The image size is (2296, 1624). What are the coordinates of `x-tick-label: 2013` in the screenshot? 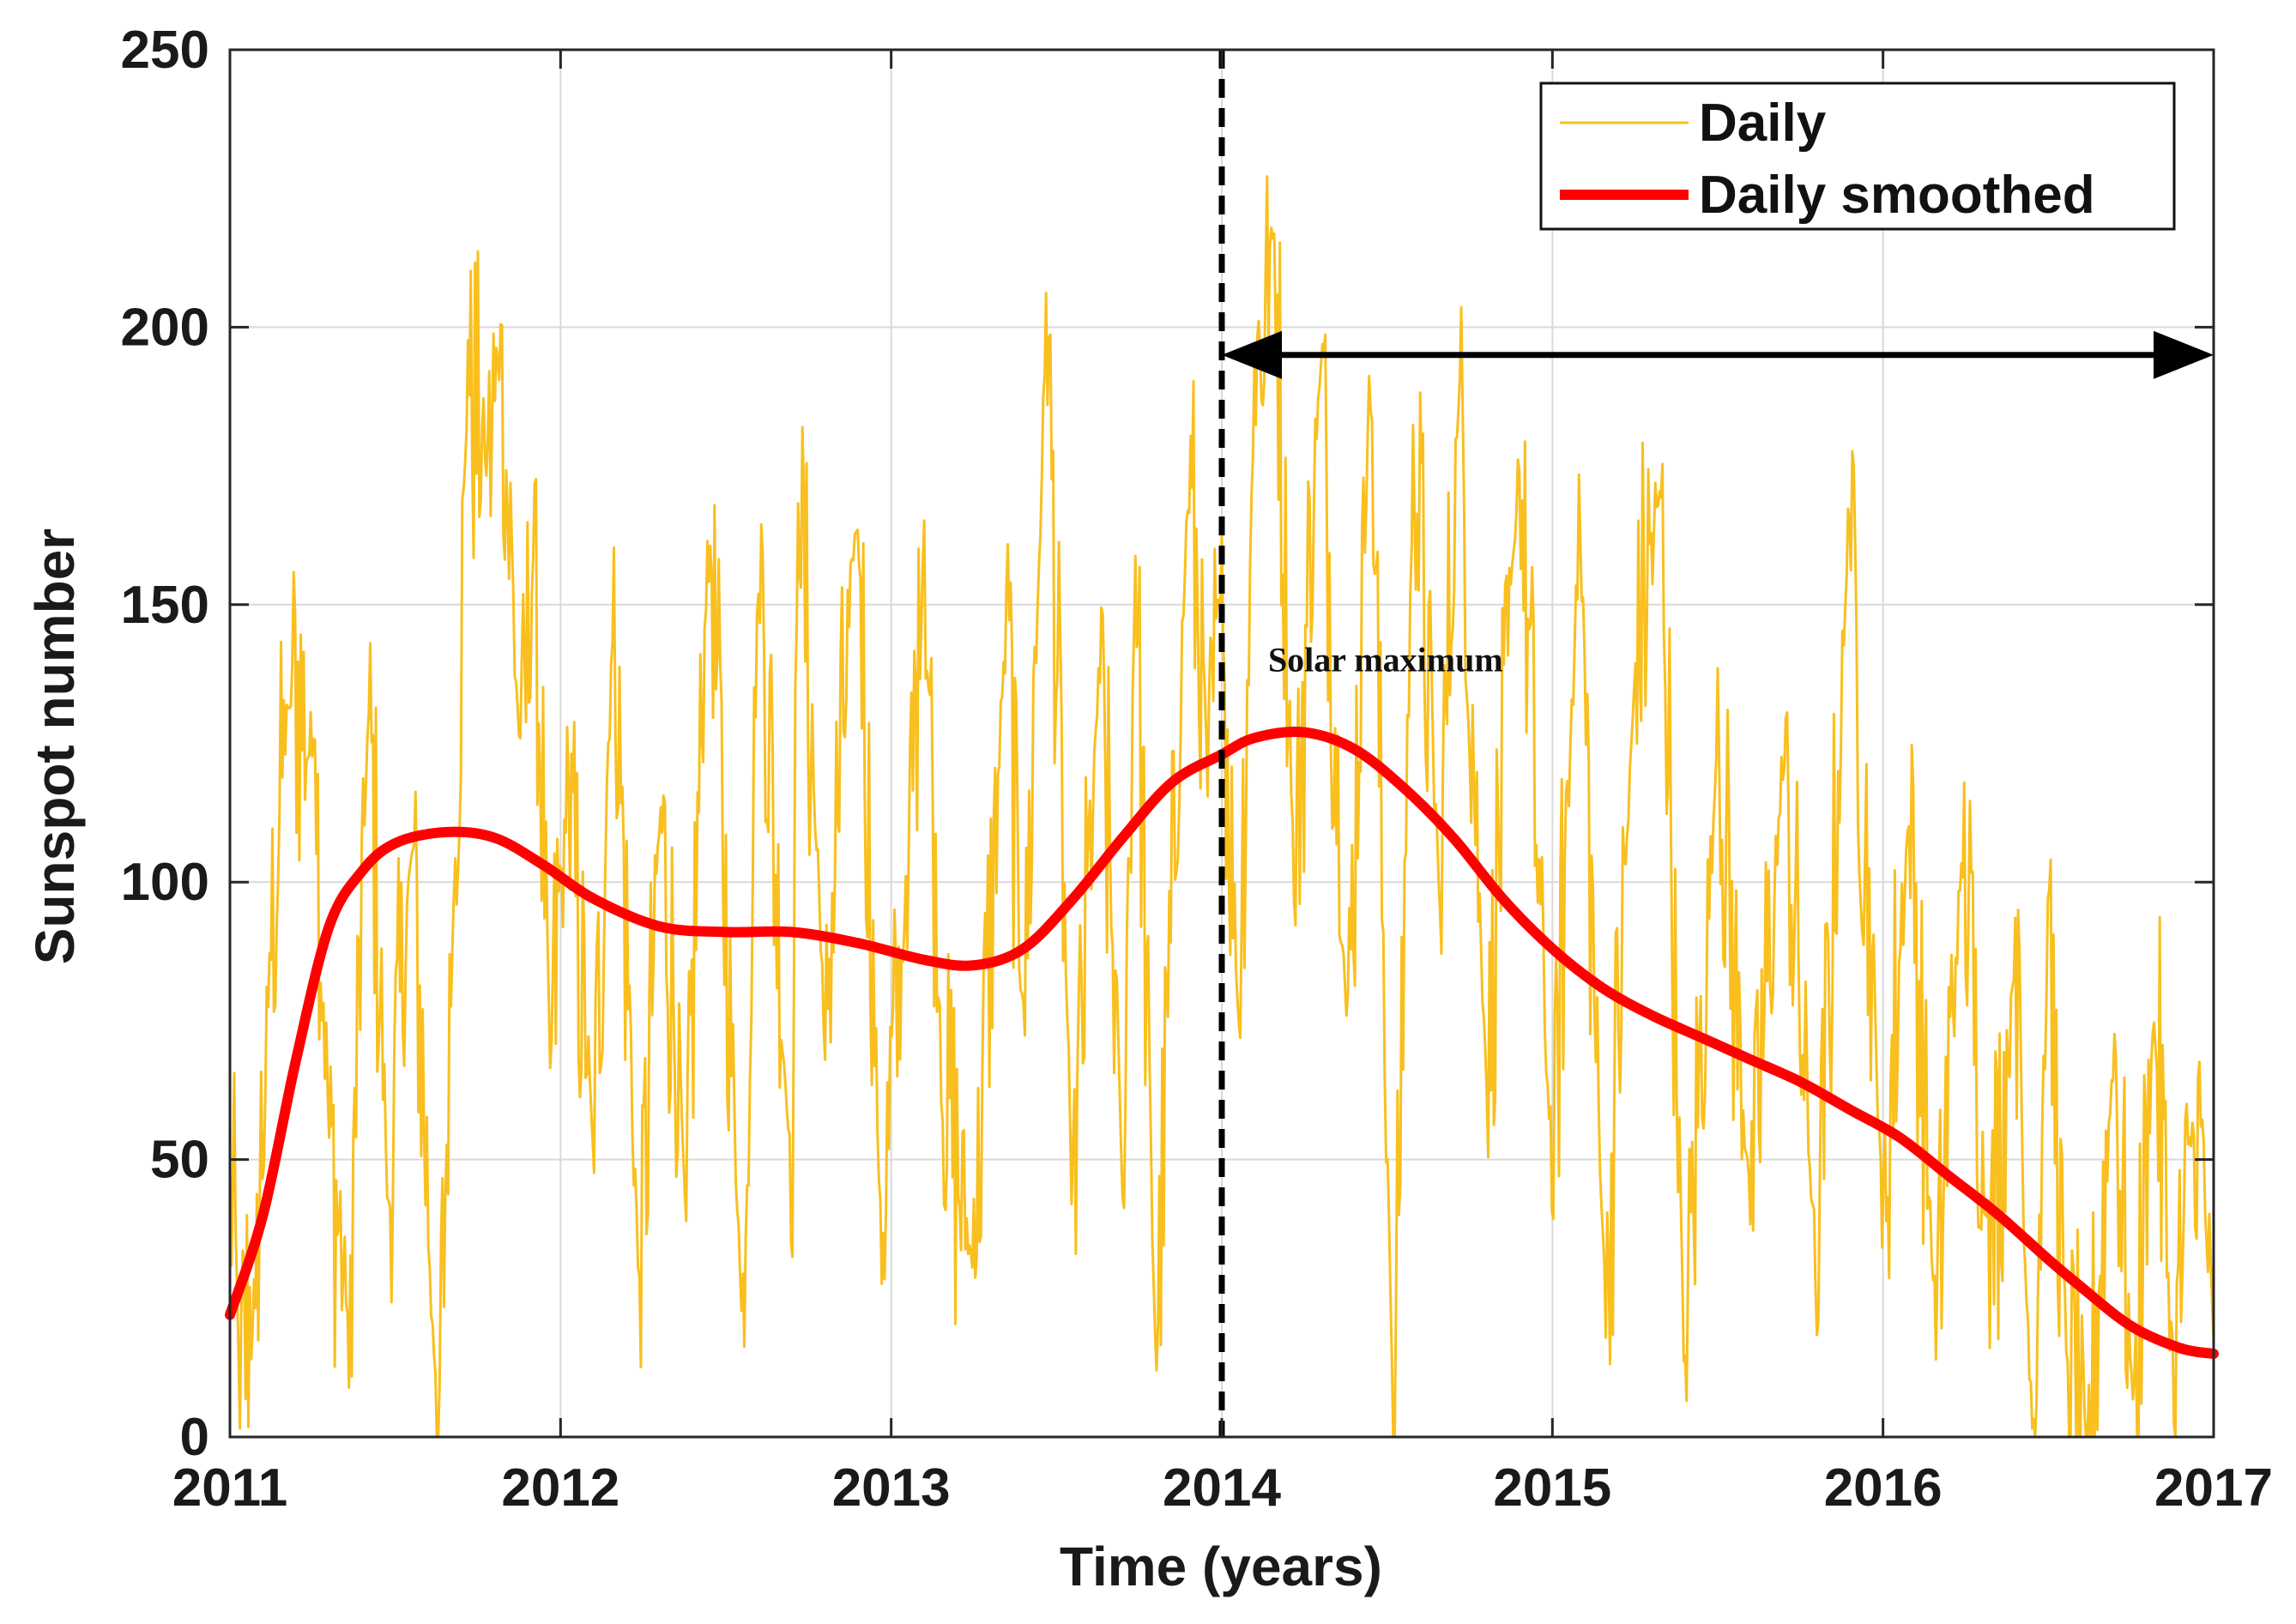 It's located at (892, 1488).